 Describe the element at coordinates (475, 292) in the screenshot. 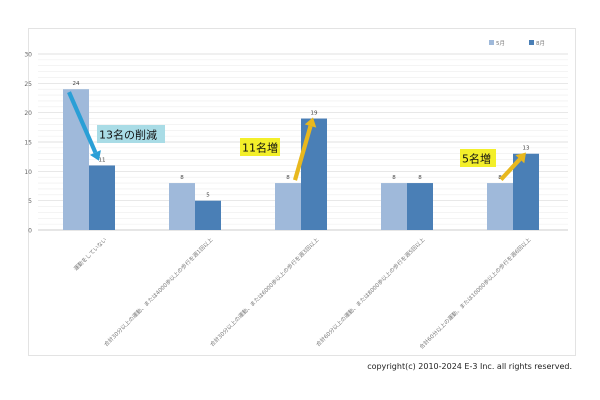

I see `x-tick-label: 合計60分以上の運動、または10000歩以上の歩行を週6回以上` at that location.